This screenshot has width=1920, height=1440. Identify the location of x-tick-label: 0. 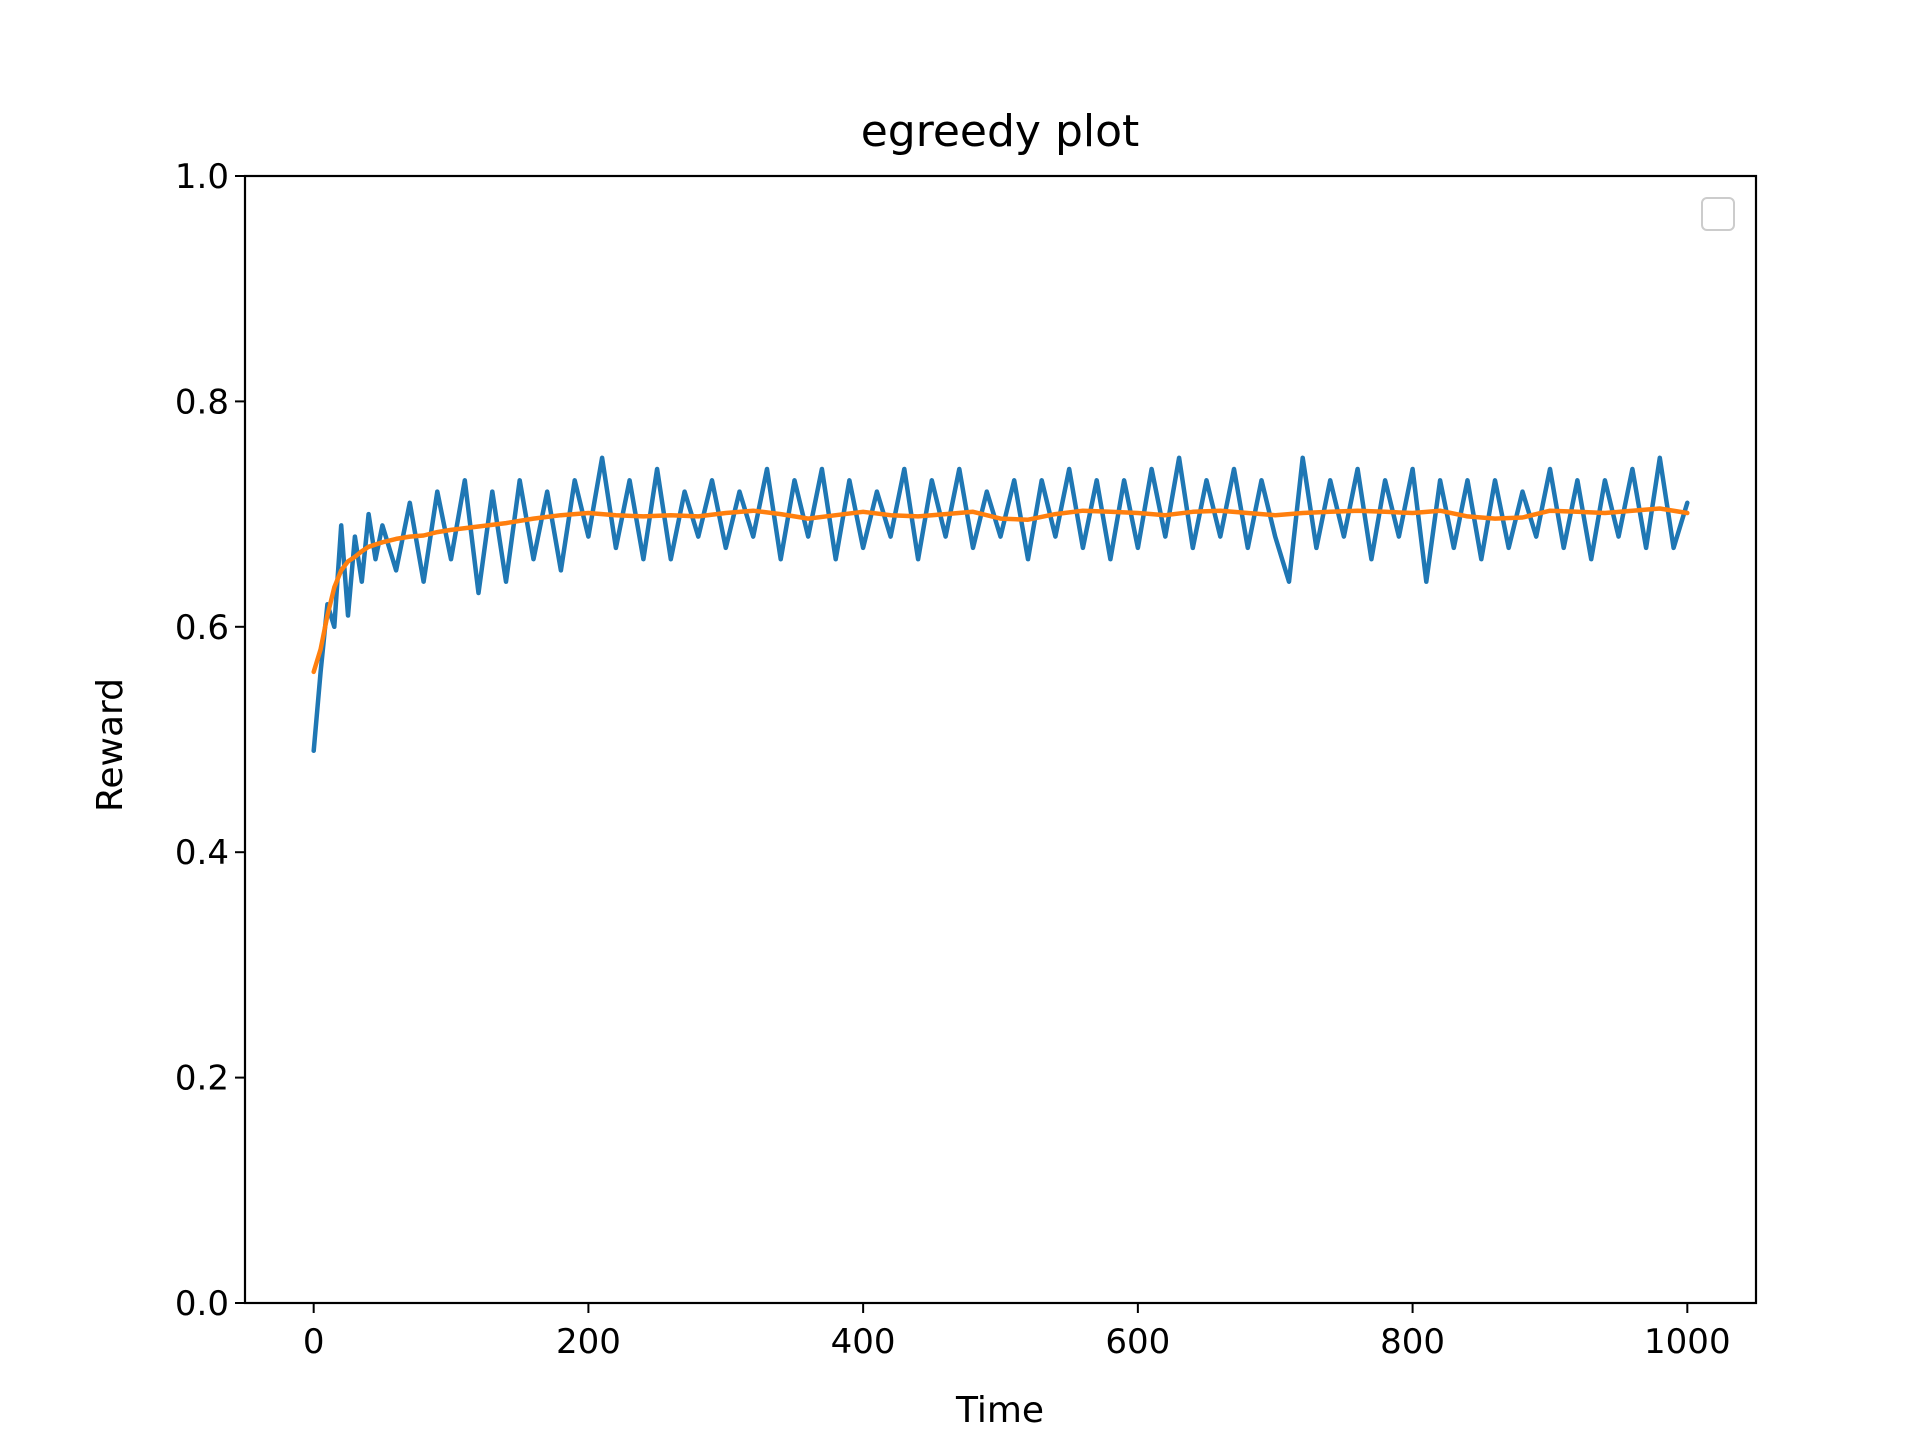
(314, 1342).